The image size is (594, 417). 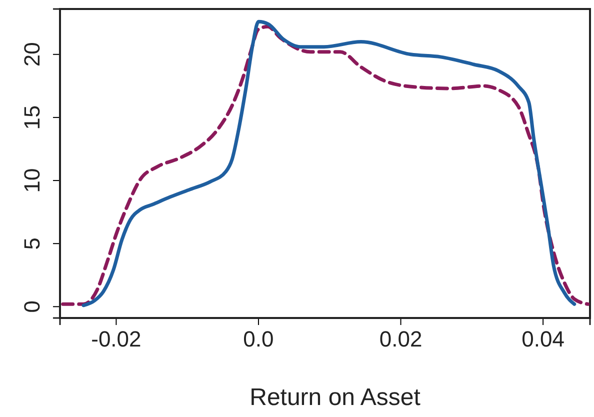 What do you see at coordinates (400, 339) in the screenshot?
I see `x-tick-label: 0.02` at bounding box center [400, 339].